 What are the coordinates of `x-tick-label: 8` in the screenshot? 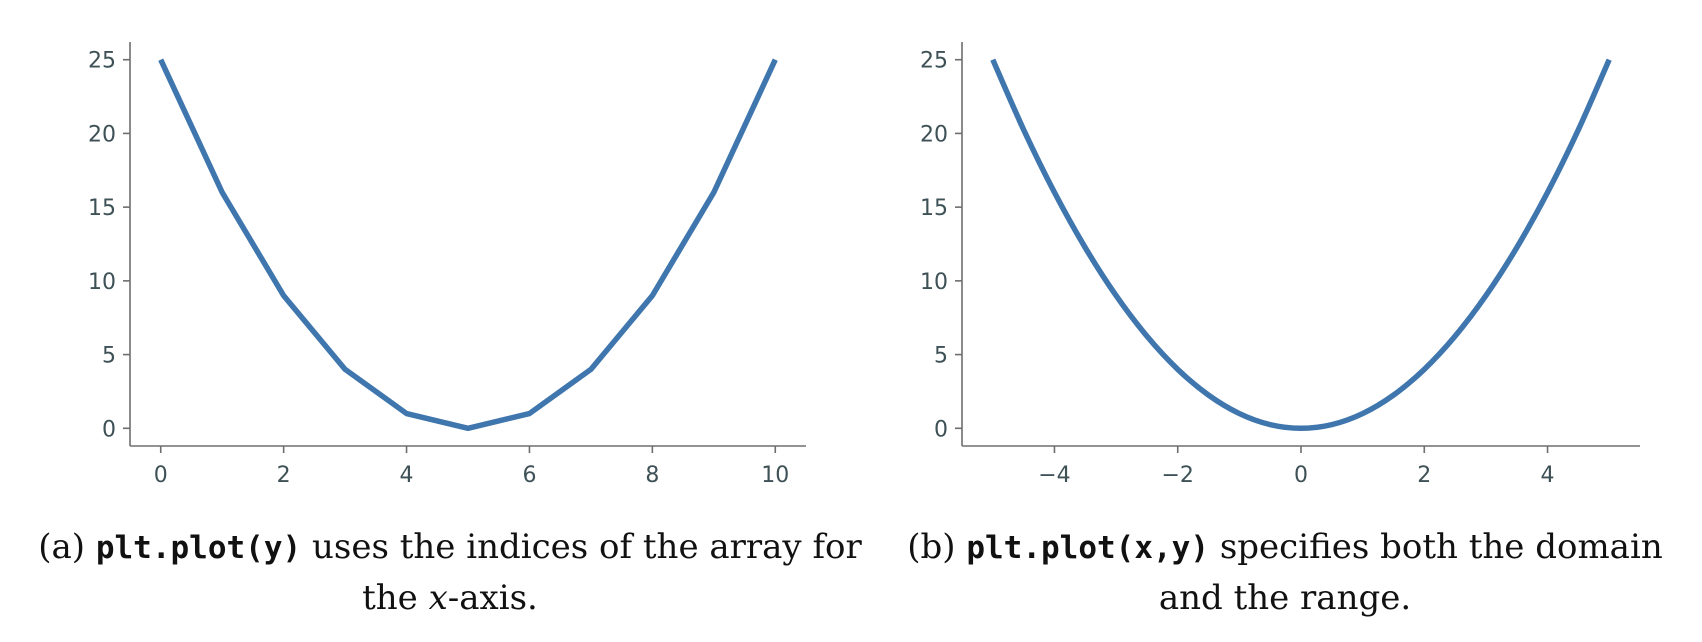 It's located at (652, 475).